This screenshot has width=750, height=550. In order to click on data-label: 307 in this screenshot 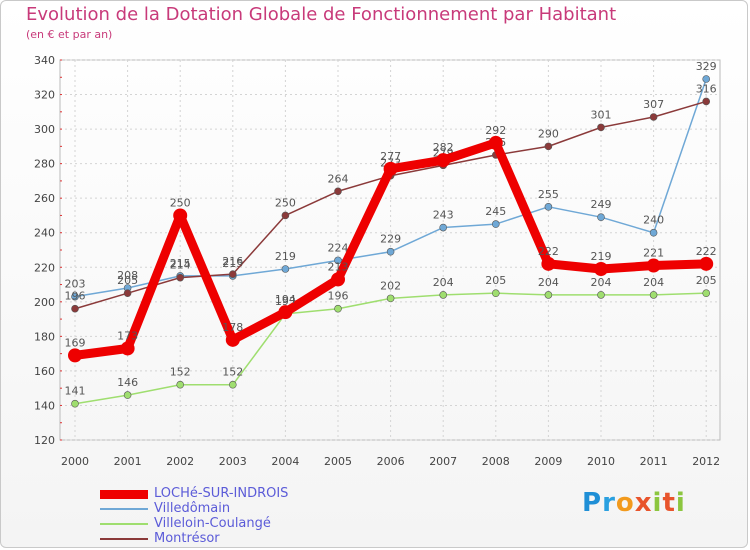, I will do `click(653, 104)`.